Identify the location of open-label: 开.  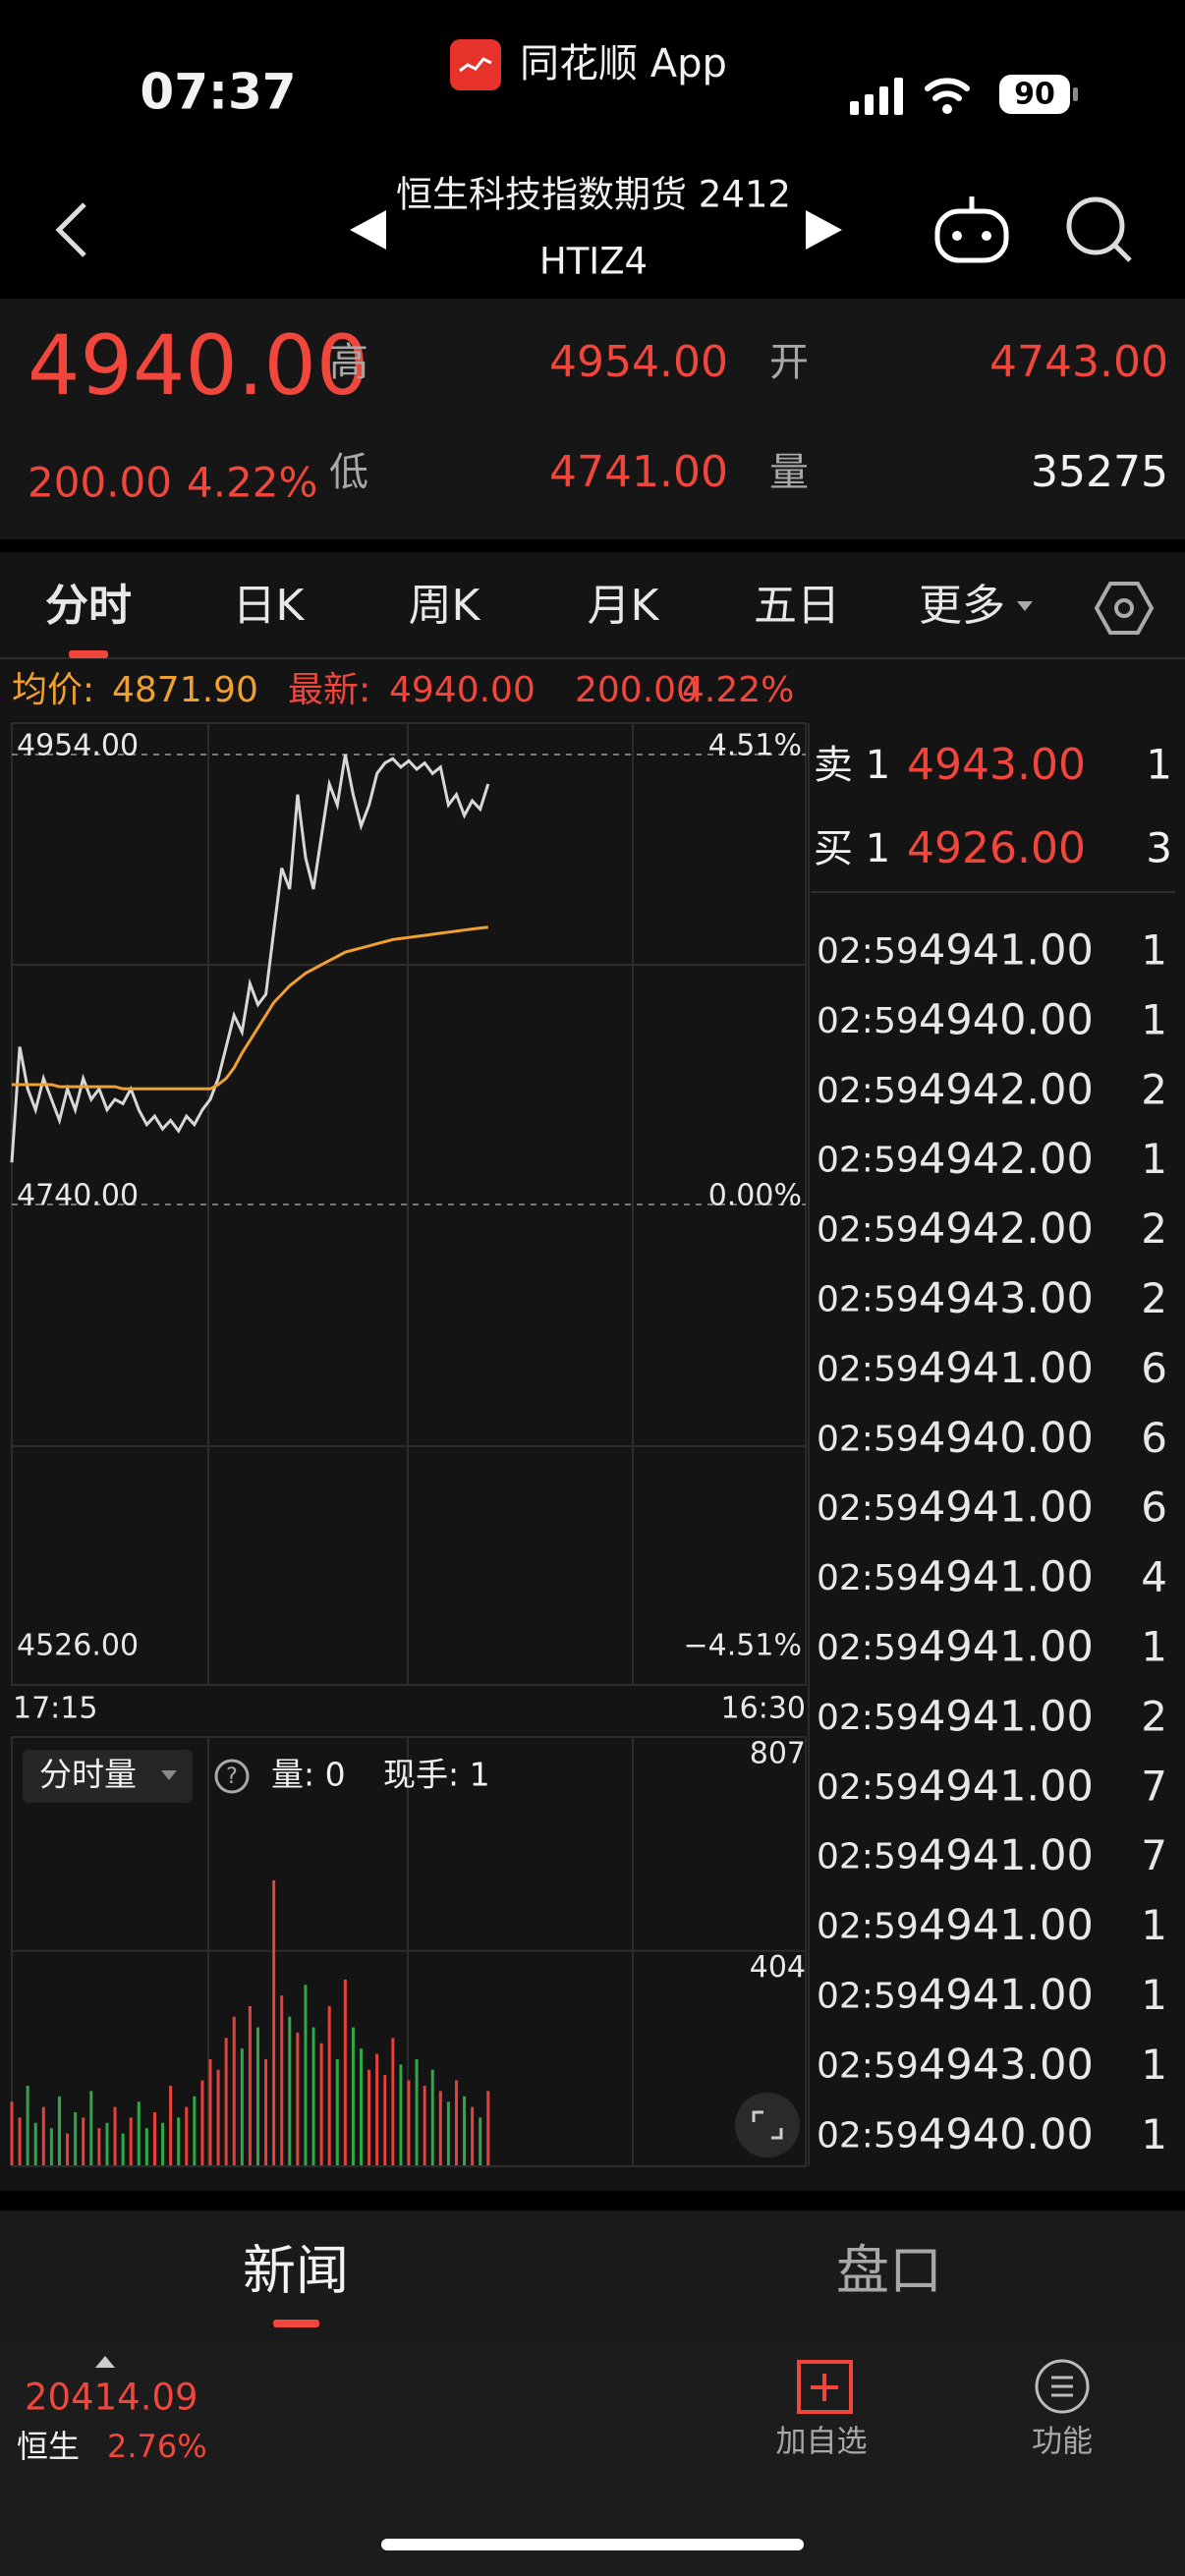
(789, 362).